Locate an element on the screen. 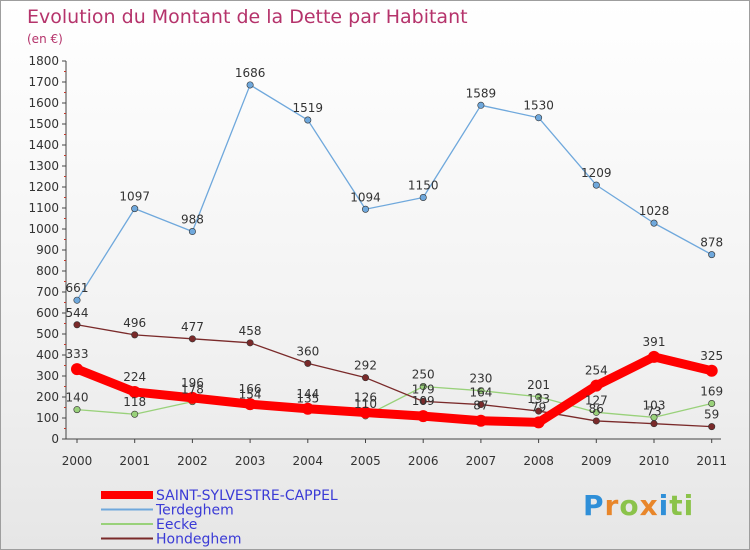  data-label: 118 is located at coordinates (134, 402).